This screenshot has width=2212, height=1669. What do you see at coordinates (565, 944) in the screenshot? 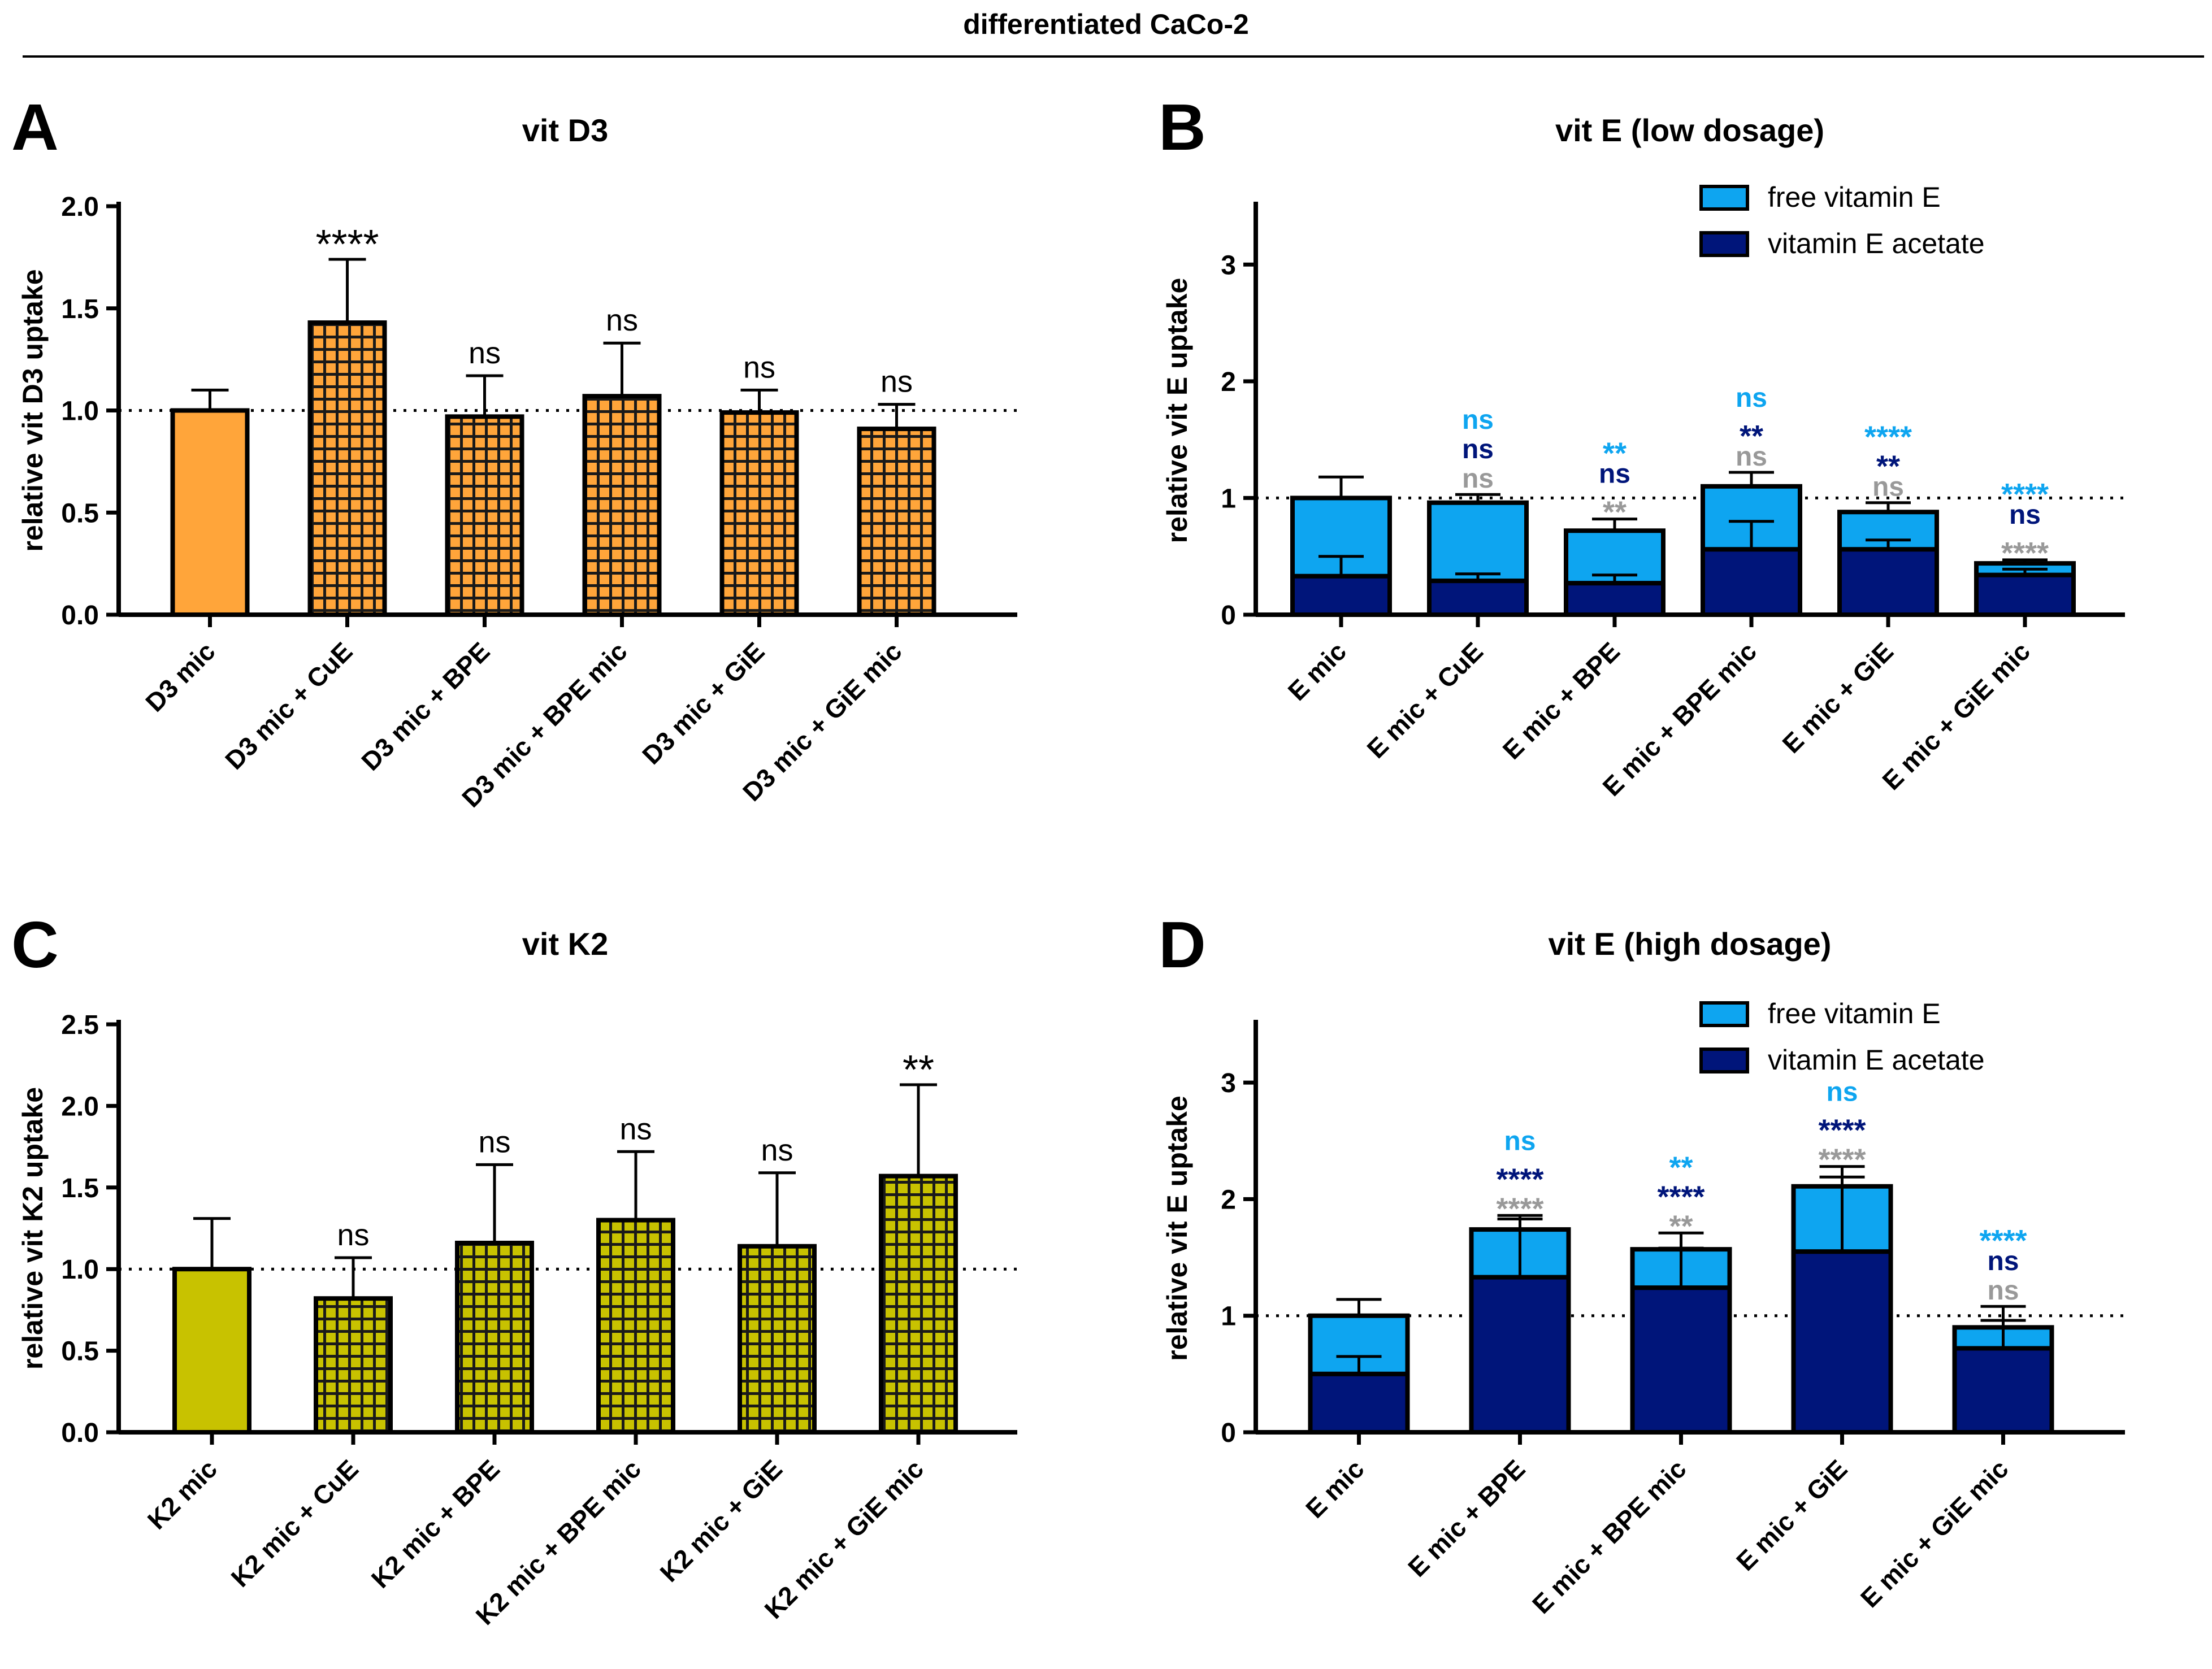
I see `chart-title: vit K2` at bounding box center [565, 944].